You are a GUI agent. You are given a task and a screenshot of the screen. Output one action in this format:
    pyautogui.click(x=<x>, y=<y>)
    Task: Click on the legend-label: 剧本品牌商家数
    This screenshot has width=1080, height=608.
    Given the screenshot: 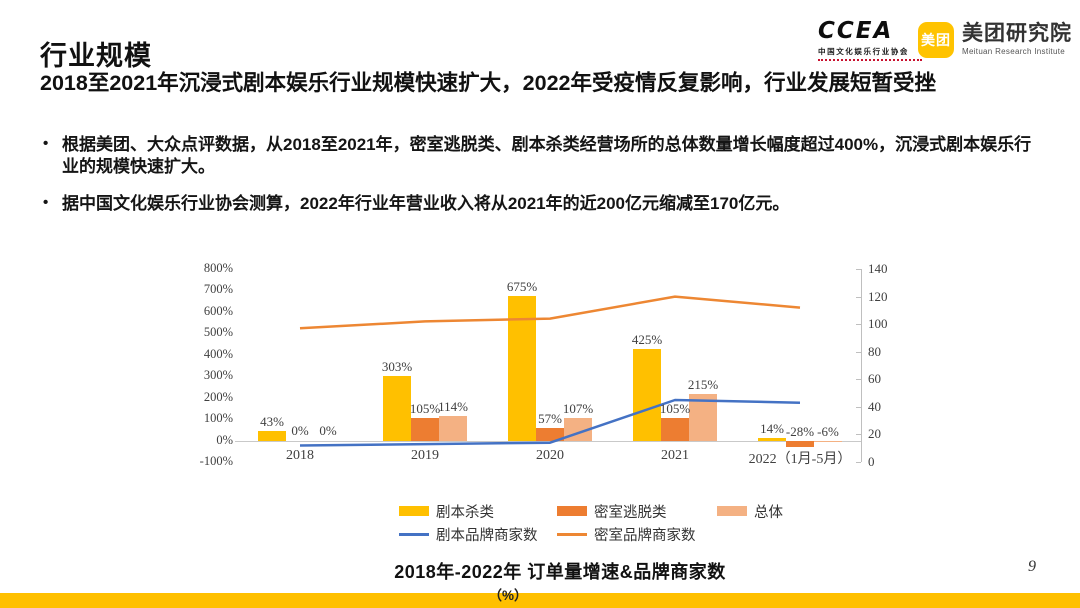 What is the action you would take?
    pyautogui.click(x=487, y=535)
    